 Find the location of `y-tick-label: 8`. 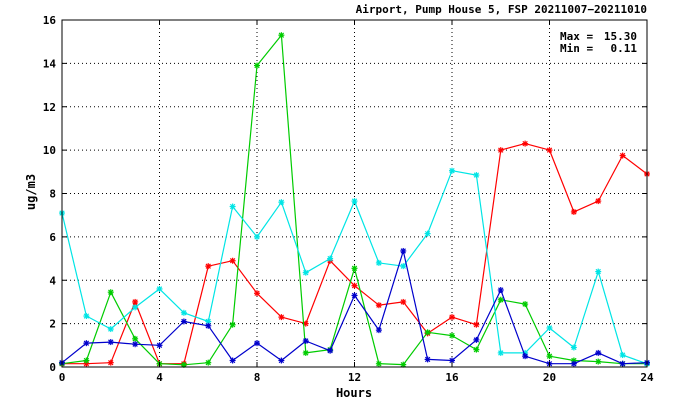

y-tick-label: 8 is located at coordinates (52, 194).